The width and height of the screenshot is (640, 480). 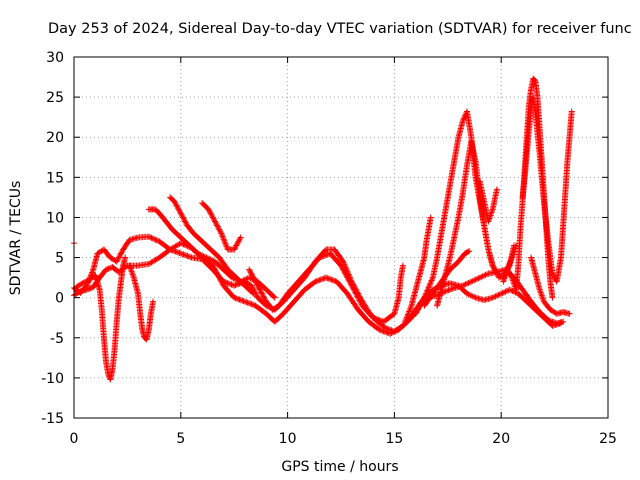 What do you see at coordinates (501, 439) in the screenshot?
I see `x-tick-label: 20` at bounding box center [501, 439].